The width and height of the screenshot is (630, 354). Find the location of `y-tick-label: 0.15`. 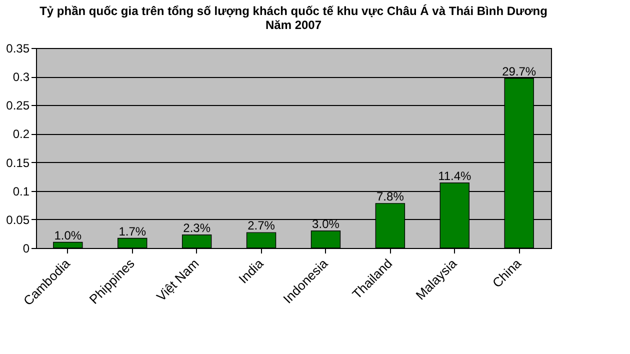

y-tick-label: 0.15 is located at coordinates (18, 163).